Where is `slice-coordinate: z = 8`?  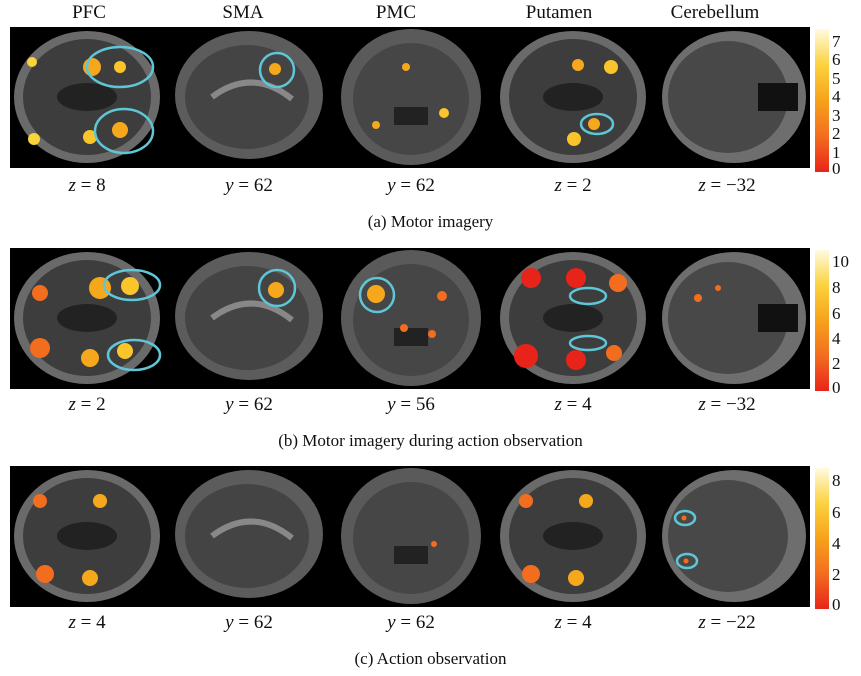 slice-coordinate: z = 8 is located at coordinates (87, 185).